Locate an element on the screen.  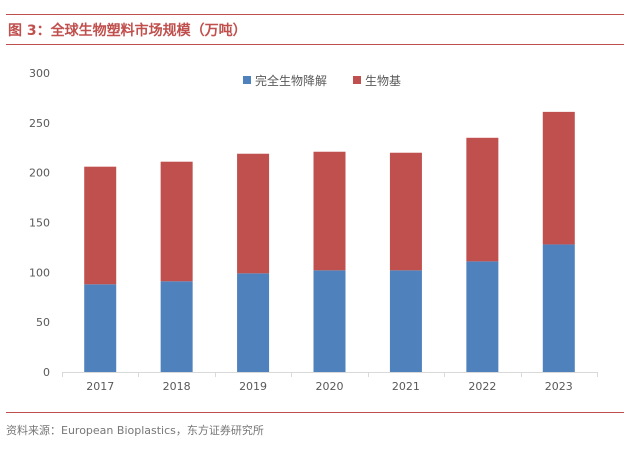
x-tick-label: 2019 is located at coordinates (253, 386).